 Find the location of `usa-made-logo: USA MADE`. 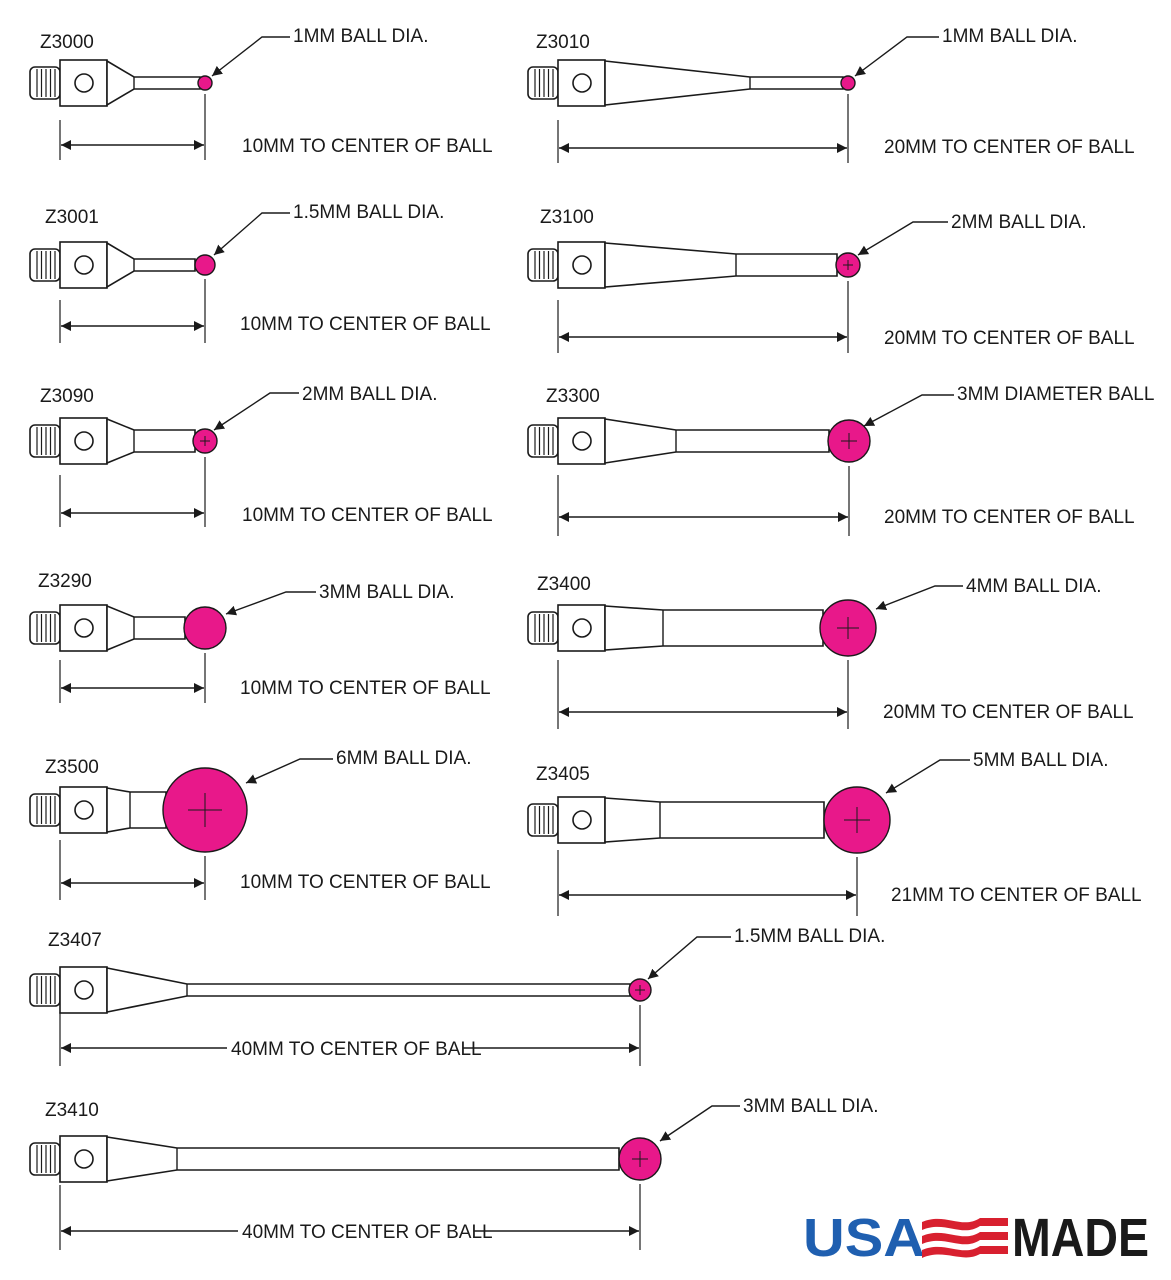

usa-made-logo: USA MADE is located at coordinates (976, 1238).